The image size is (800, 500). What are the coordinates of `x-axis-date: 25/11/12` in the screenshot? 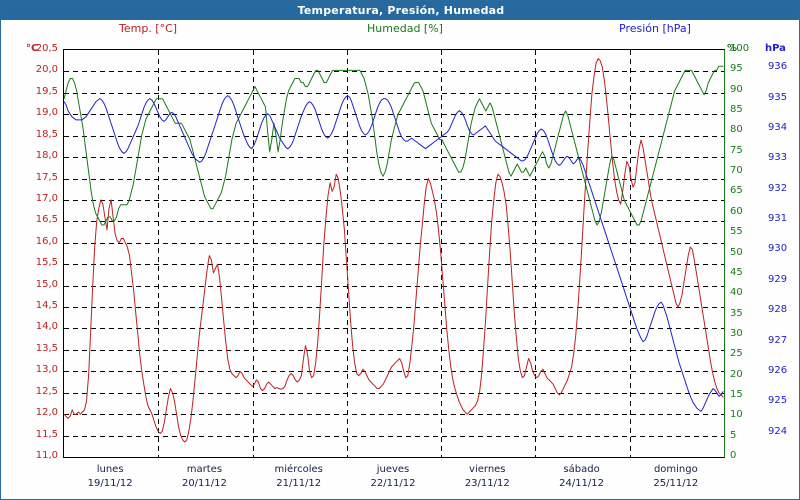 It's located at (676, 483).